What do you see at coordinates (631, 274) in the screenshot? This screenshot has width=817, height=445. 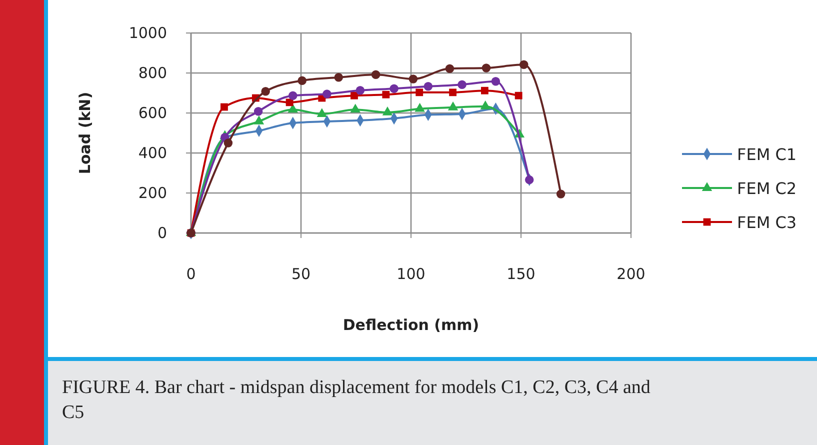 I see `x-tick-label: 200` at bounding box center [631, 274].